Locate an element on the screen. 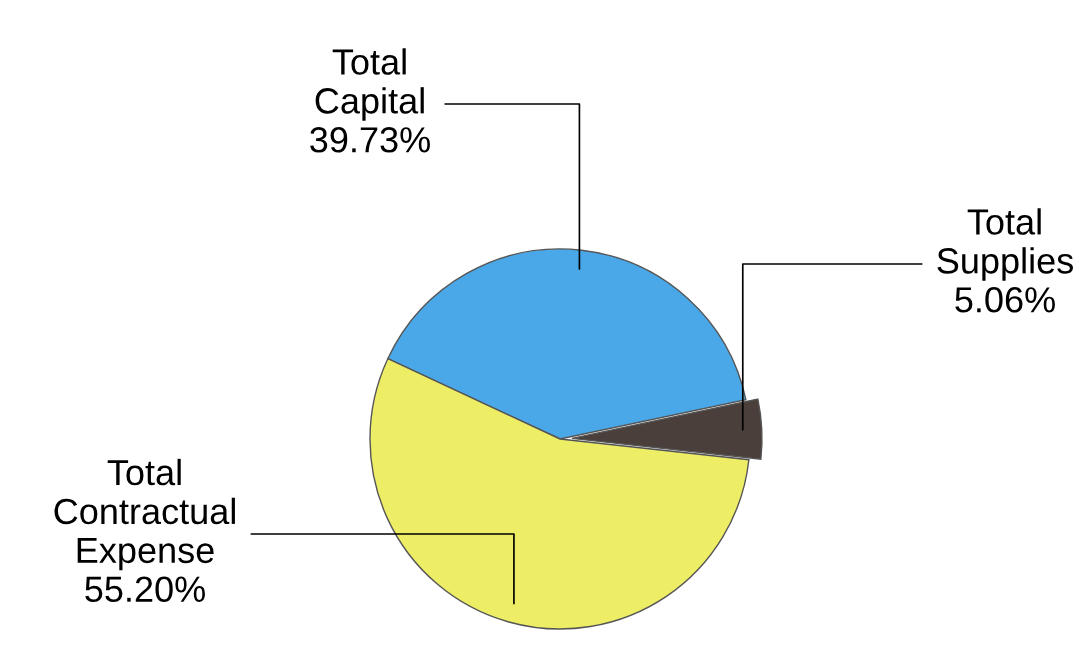 The image size is (1083, 649). slice-label: Total Contractual Expense is located at coordinates (144, 514).